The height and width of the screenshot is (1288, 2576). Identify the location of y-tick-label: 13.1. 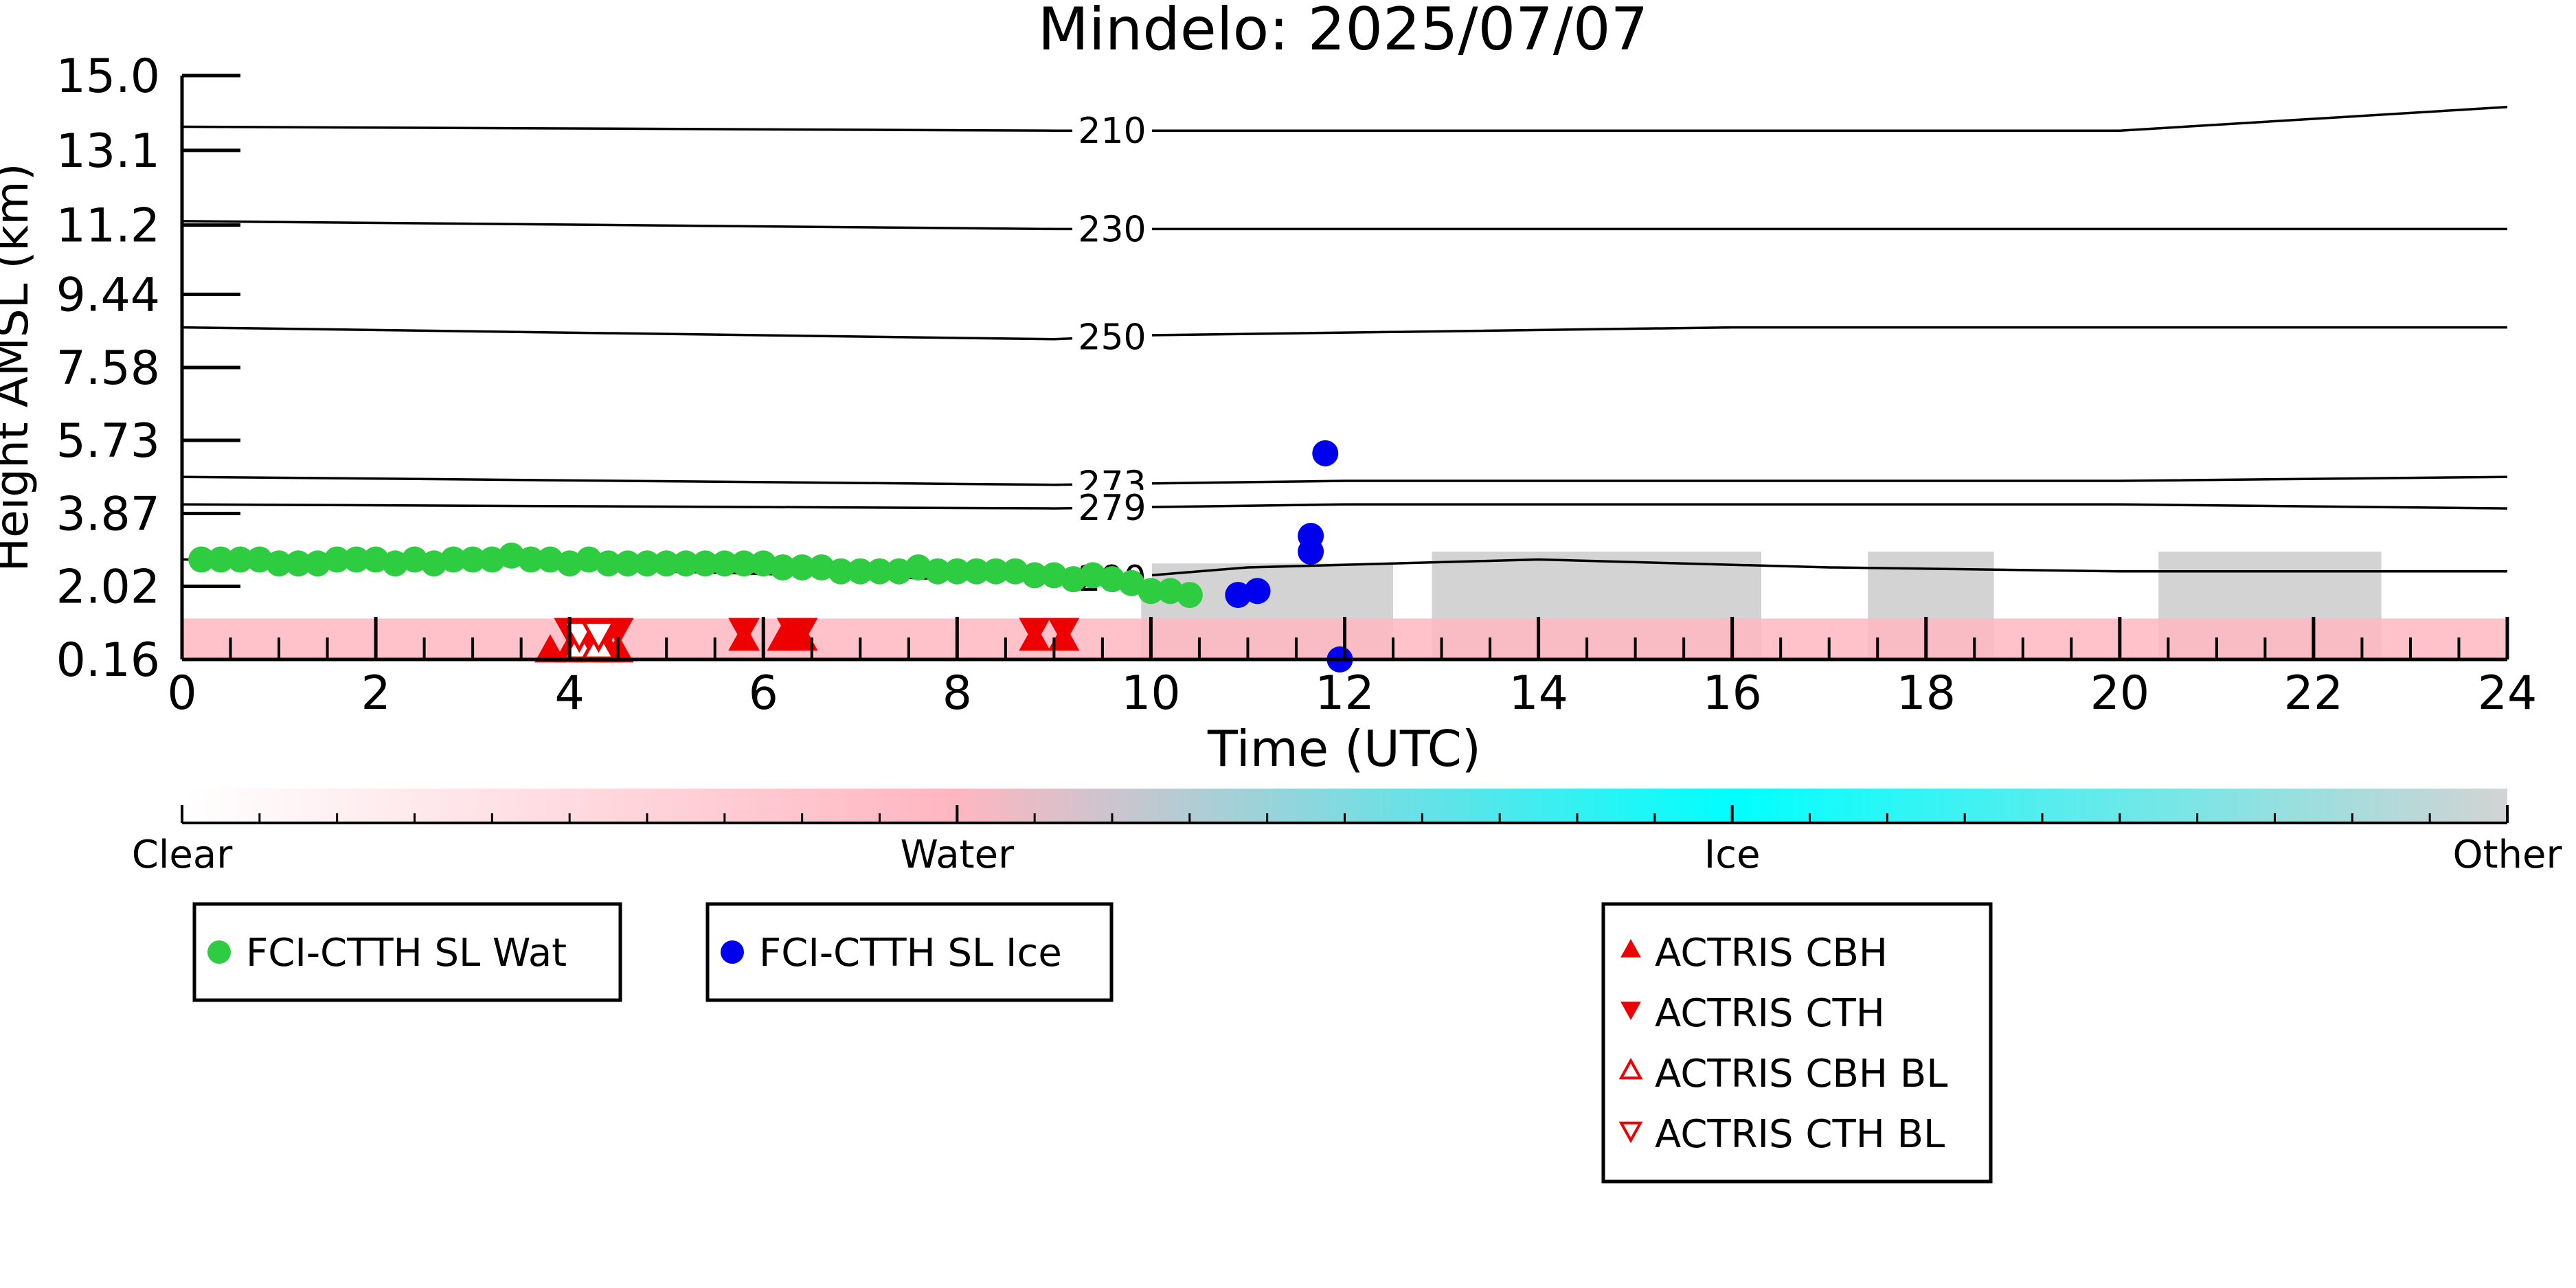
(108, 151).